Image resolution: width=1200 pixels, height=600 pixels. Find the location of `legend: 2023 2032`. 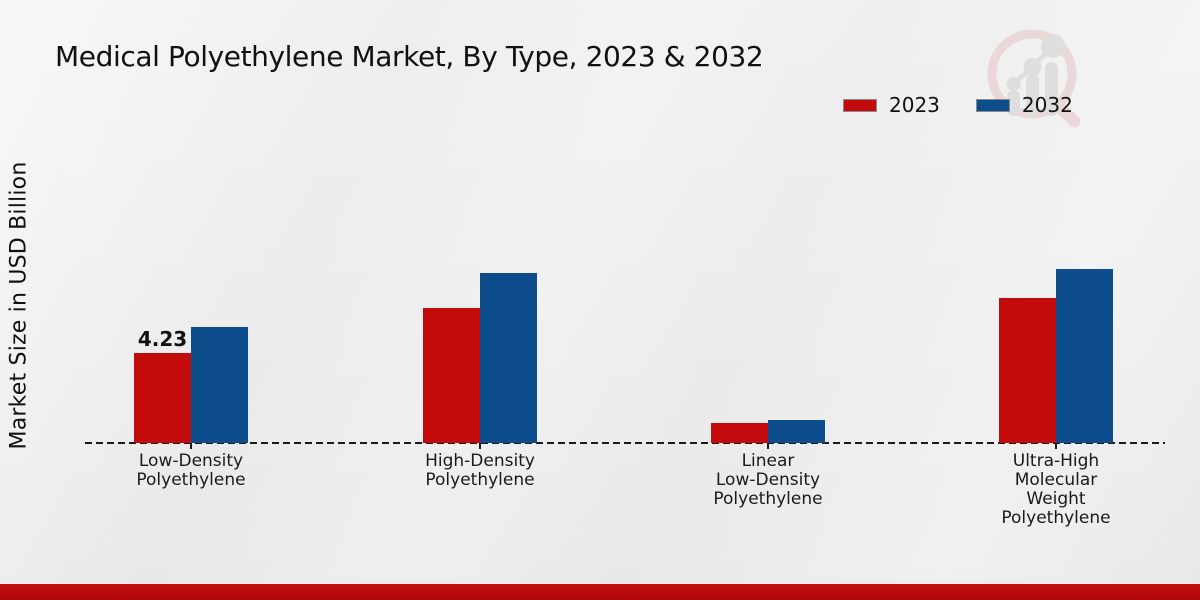

legend: 2023 2032 is located at coordinates (958, 105).